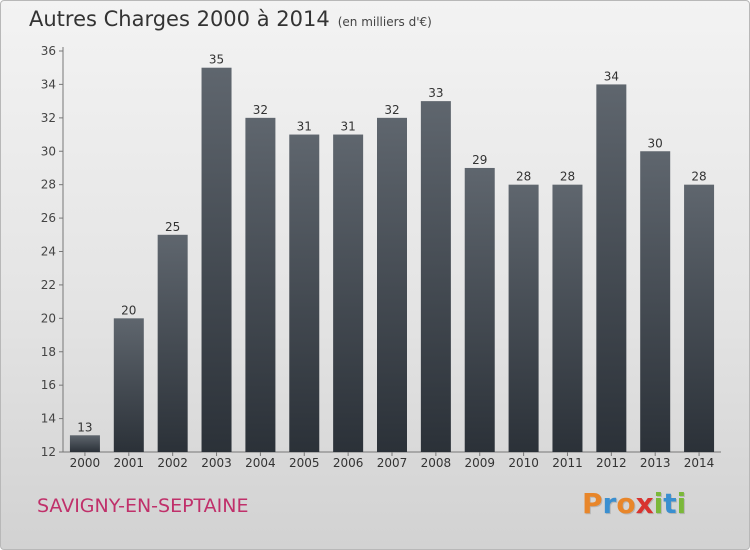  What do you see at coordinates (179, 19) in the screenshot?
I see `chart-title-text: Autres Charges 2000 à 2014` at bounding box center [179, 19].